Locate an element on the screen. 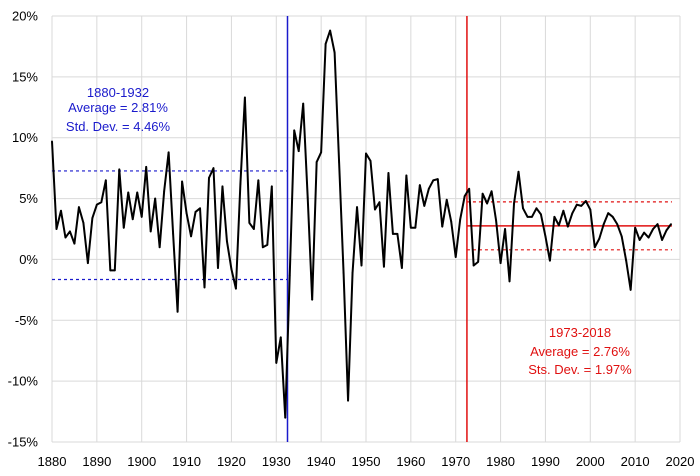 This screenshot has width=700, height=476. y-tick-label: 20% is located at coordinates (25, 16).